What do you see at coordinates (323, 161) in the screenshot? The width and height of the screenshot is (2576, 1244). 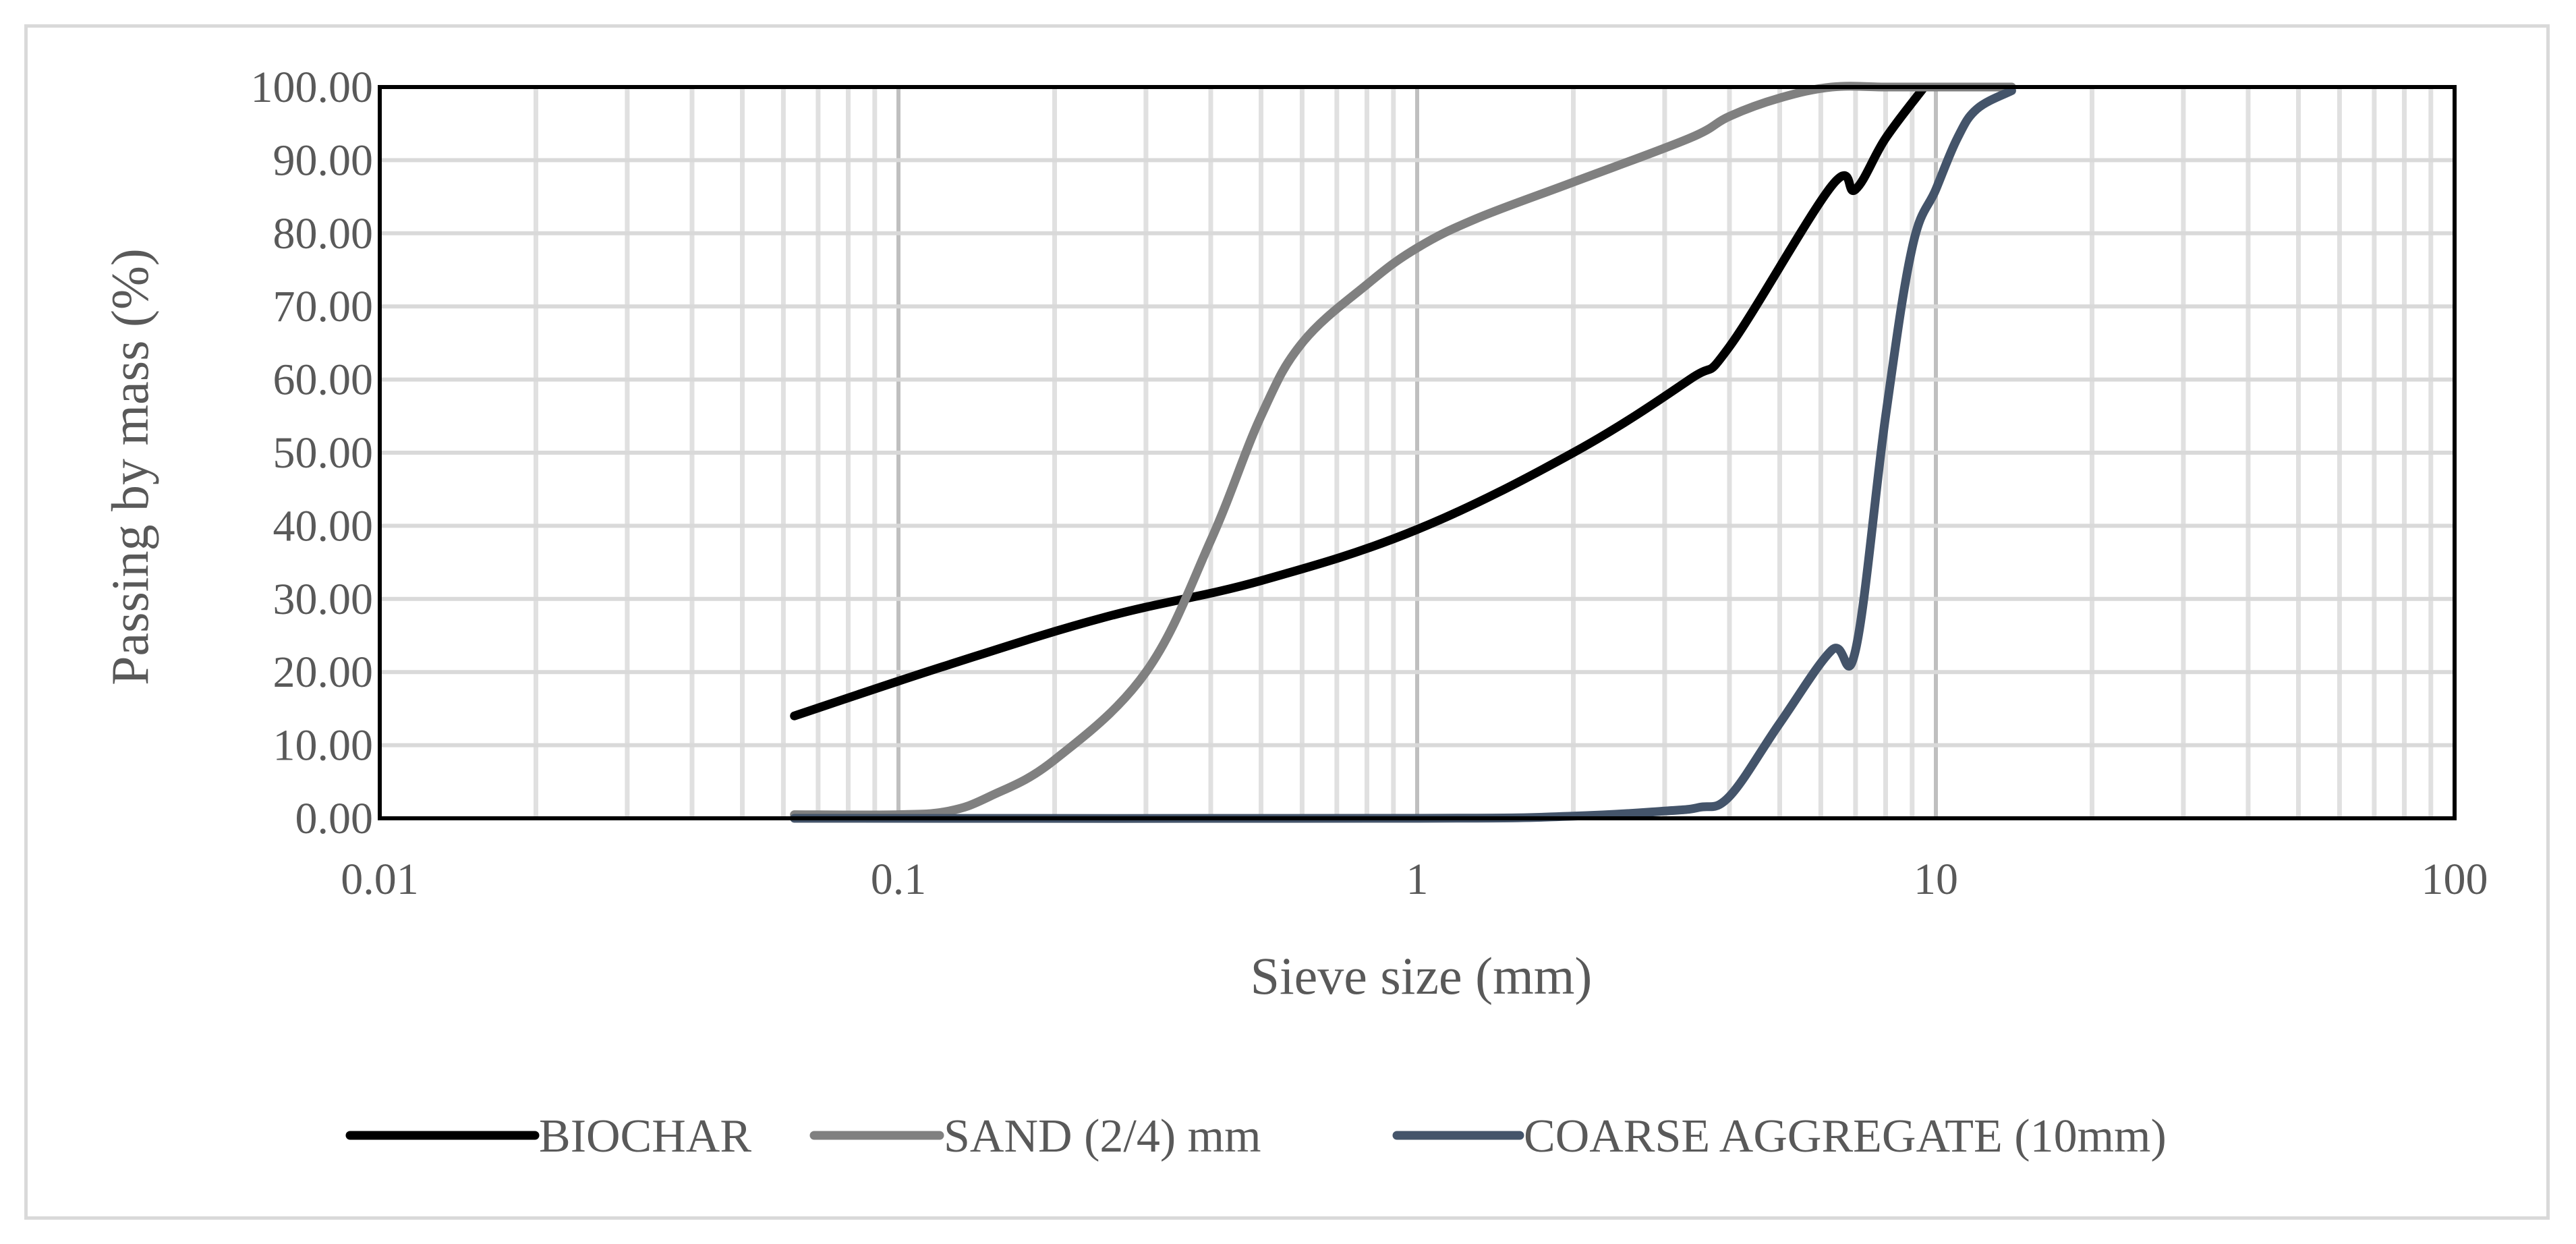 I see `y-tick-label: 90.00` at bounding box center [323, 161].